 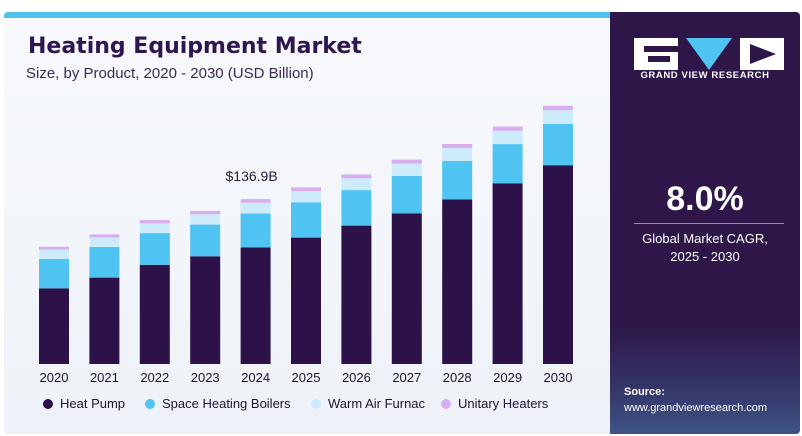 What do you see at coordinates (226, 403) in the screenshot?
I see `legend-label: Space Heating Boilers` at bounding box center [226, 403].